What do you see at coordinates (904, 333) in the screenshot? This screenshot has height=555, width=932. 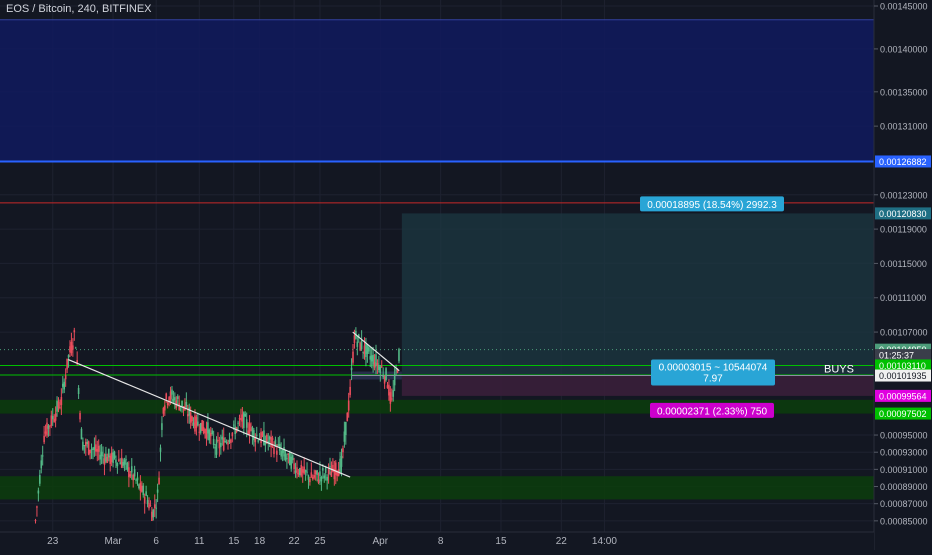 I see `y-tick-label: 0.00107000` at bounding box center [904, 333].